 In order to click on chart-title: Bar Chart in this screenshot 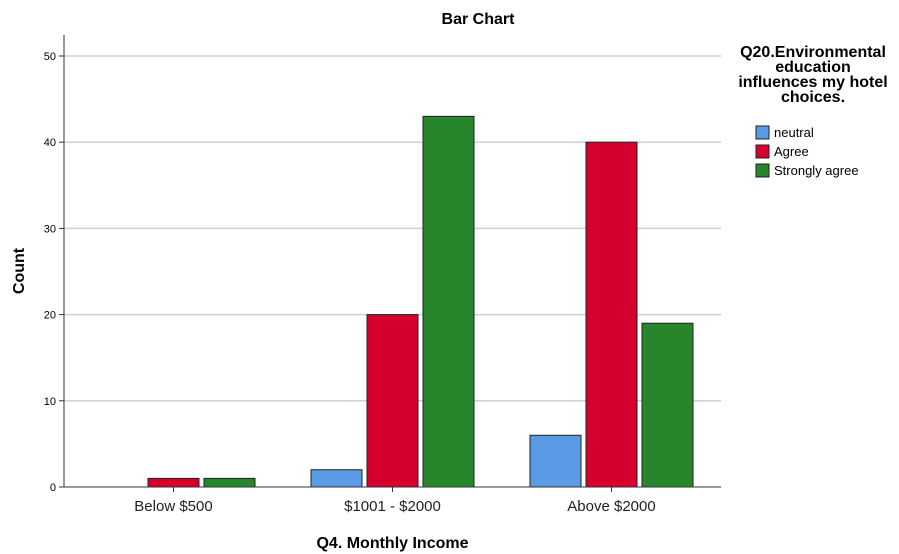, I will do `click(479, 19)`.